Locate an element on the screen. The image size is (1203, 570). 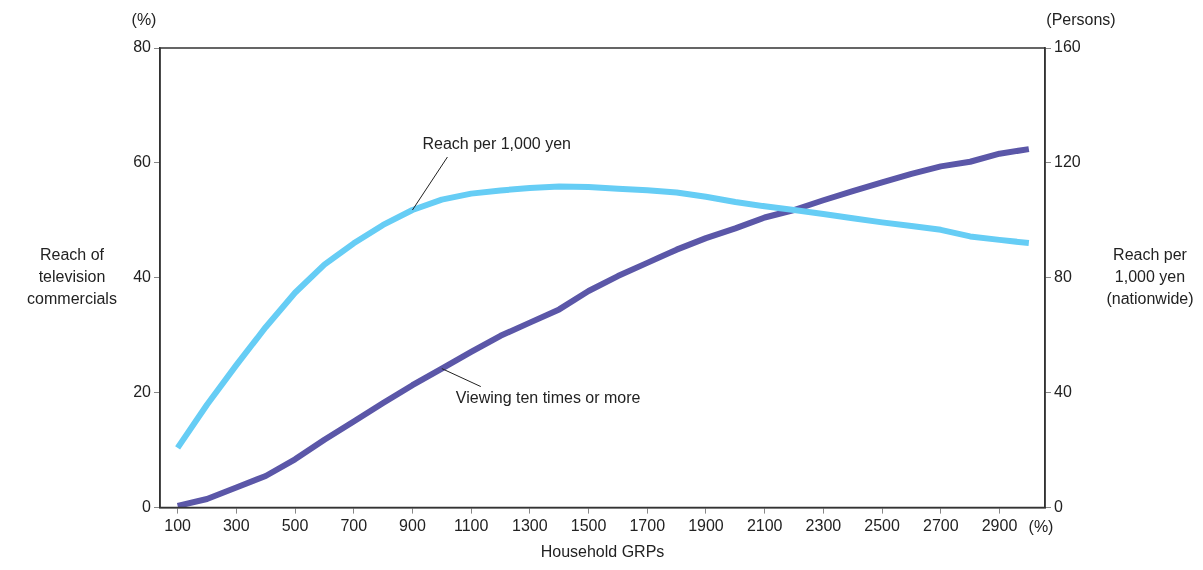
y-axis-title: Reach of television commercials is located at coordinates (72, 277).